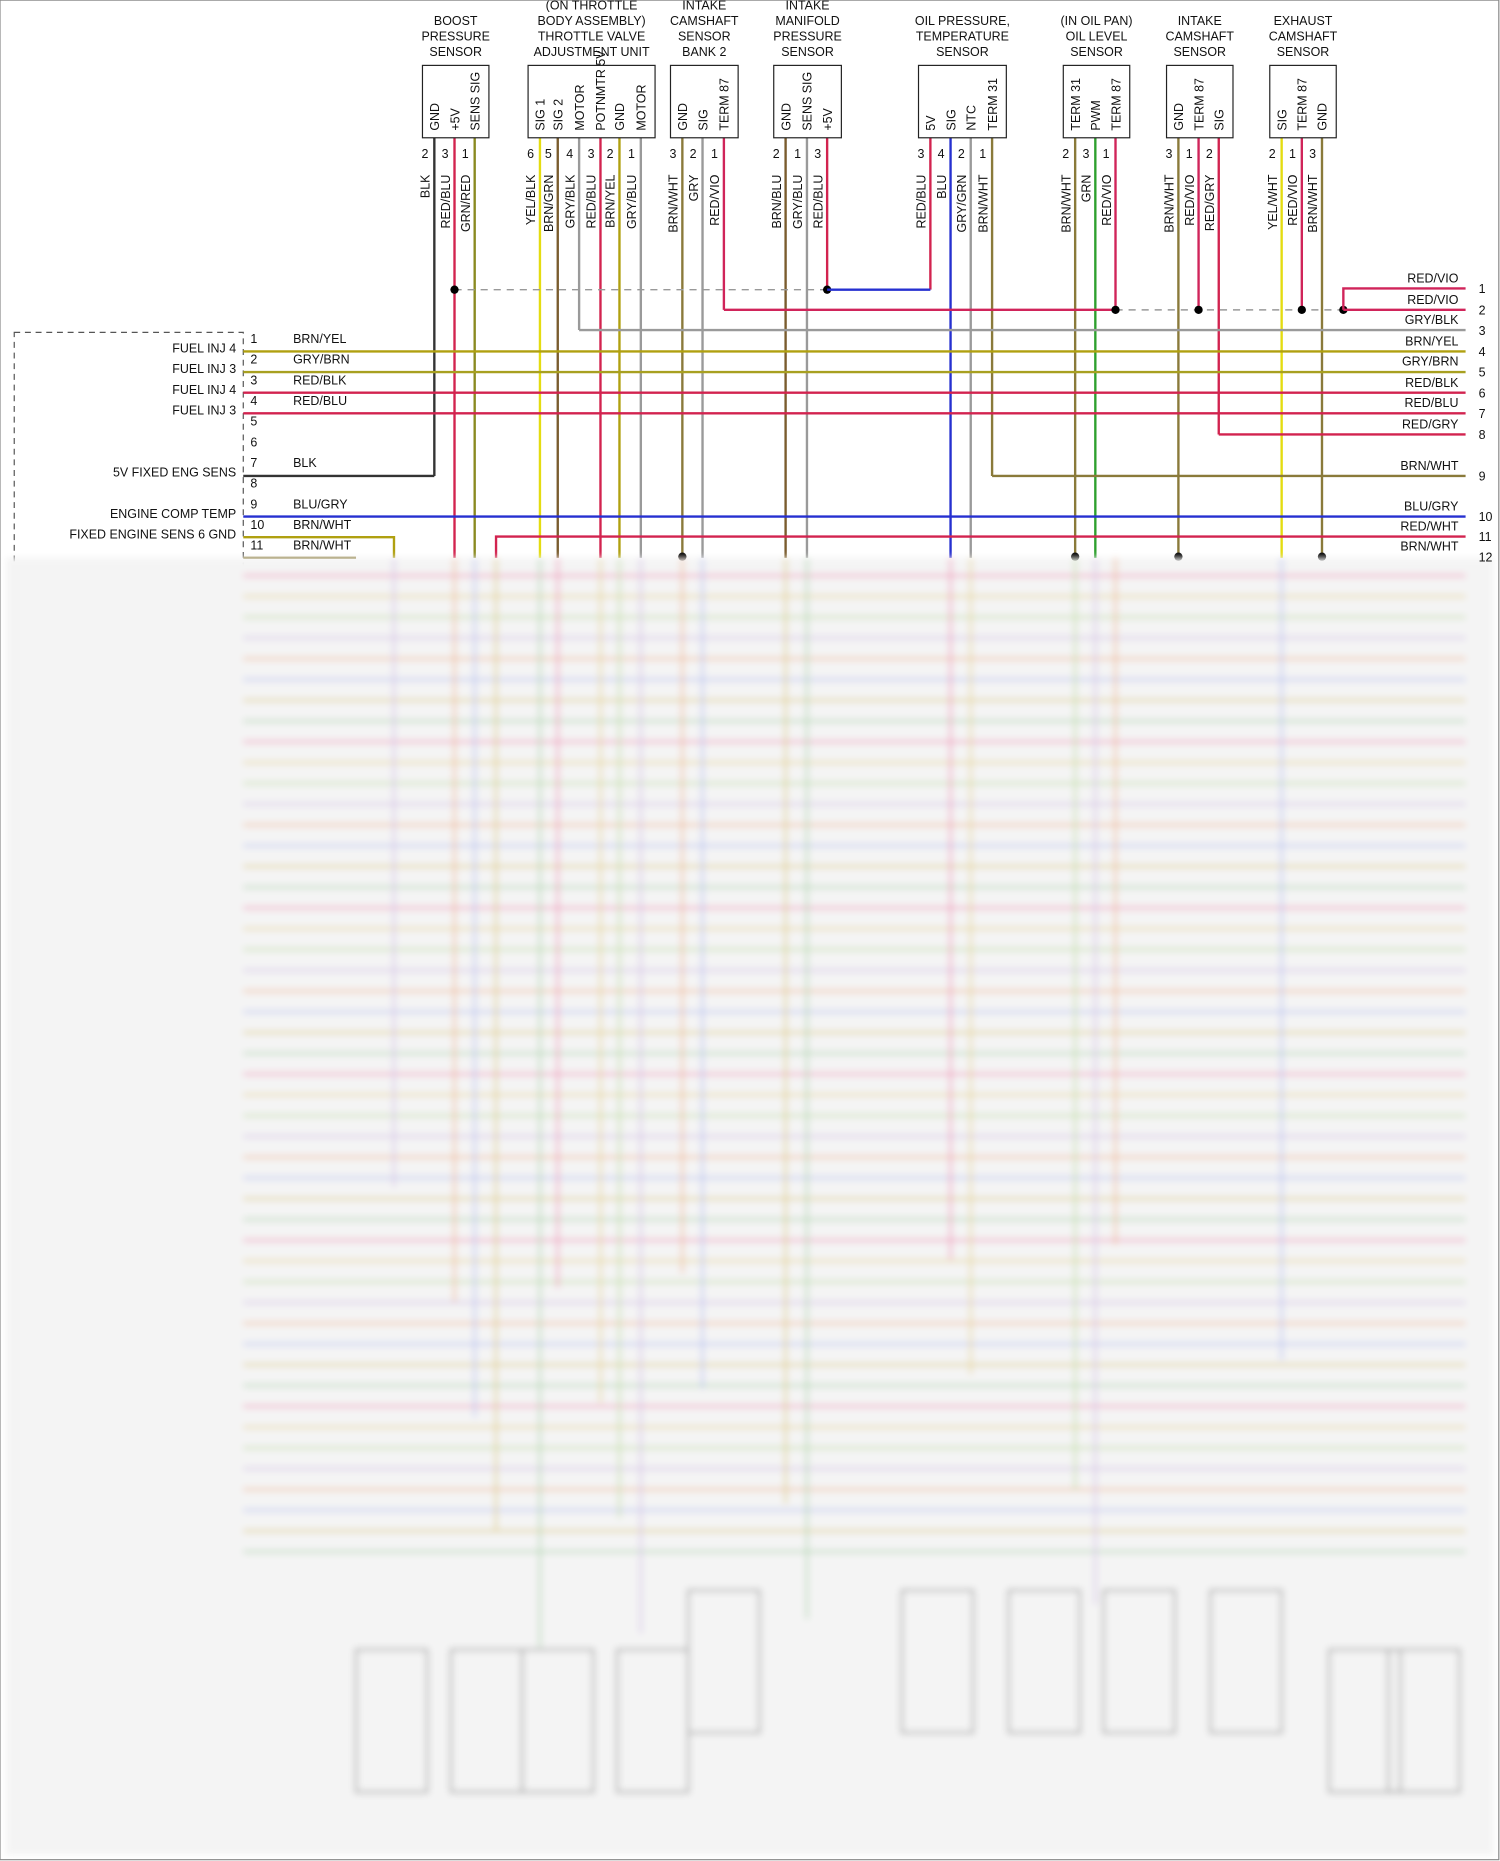 The height and width of the screenshot is (1861, 1500). What do you see at coordinates (305, 463) in the screenshot?
I see `wire-label: BLK` at bounding box center [305, 463].